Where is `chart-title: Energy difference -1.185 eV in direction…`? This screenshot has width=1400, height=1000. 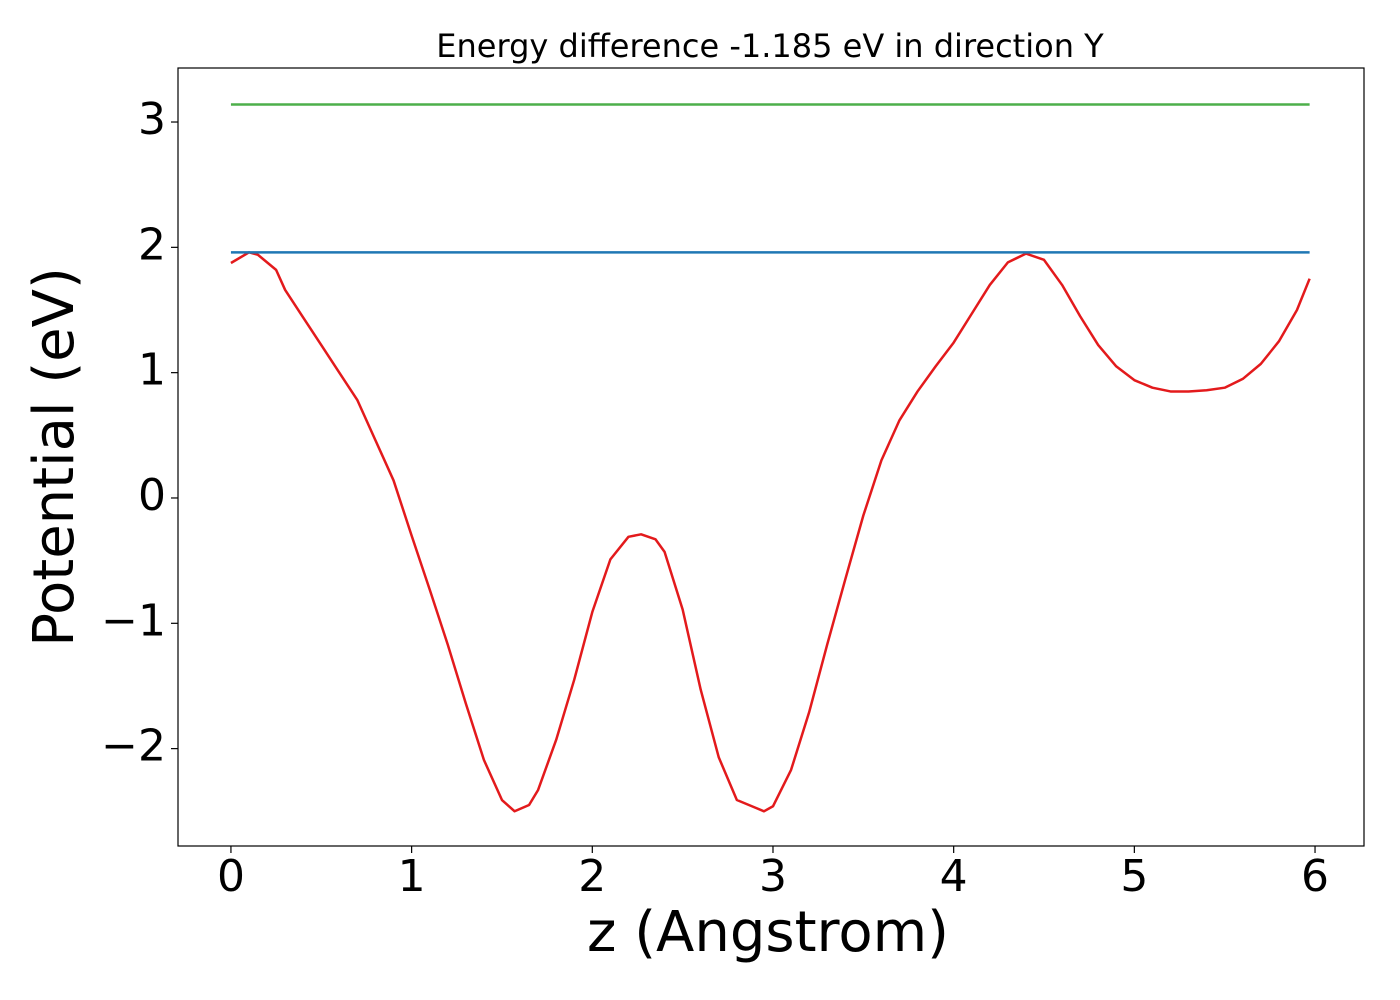 chart-title: Energy difference -1.185 eV in direction… is located at coordinates (770, 46).